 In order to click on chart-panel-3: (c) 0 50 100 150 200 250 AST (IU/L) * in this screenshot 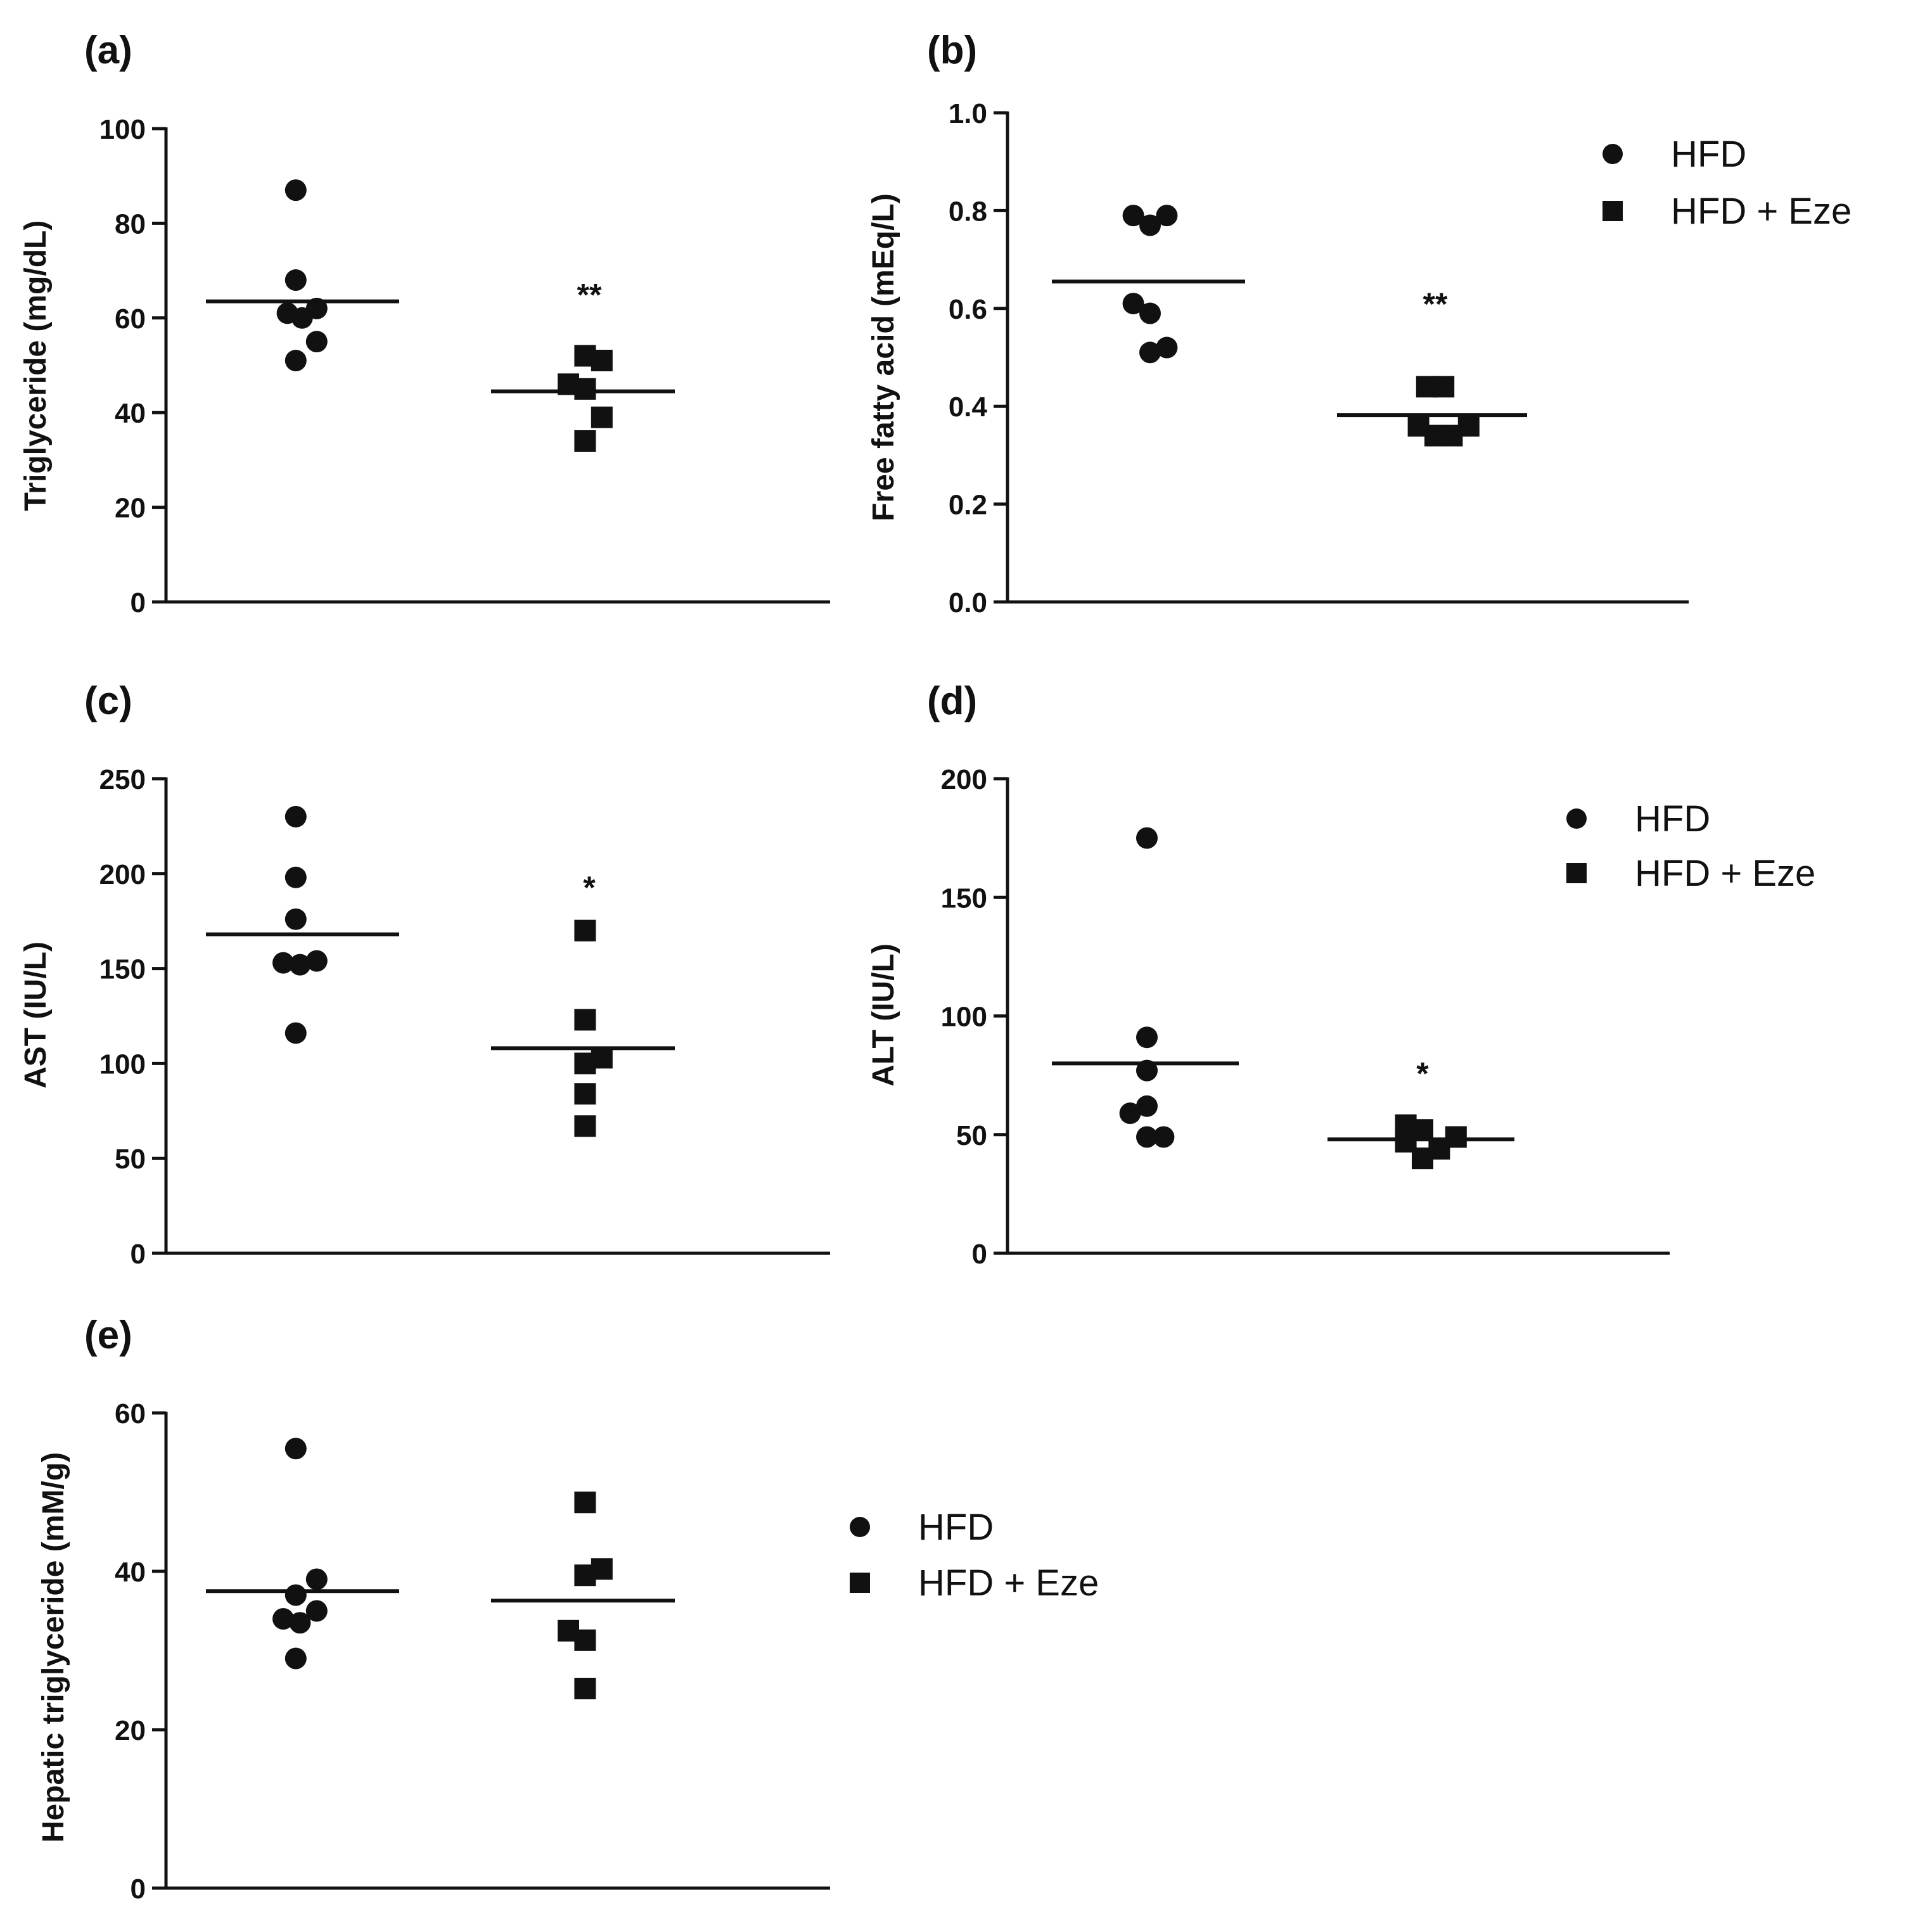, I will do `click(424, 974)`.